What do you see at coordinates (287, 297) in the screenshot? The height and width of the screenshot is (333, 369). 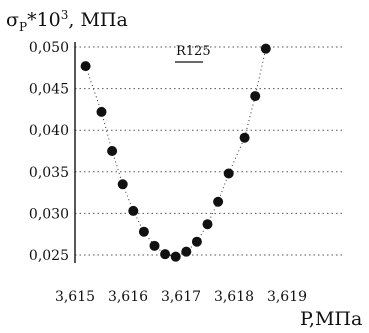 I see `x-tick-label: 3,619` at bounding box center [287, 297].